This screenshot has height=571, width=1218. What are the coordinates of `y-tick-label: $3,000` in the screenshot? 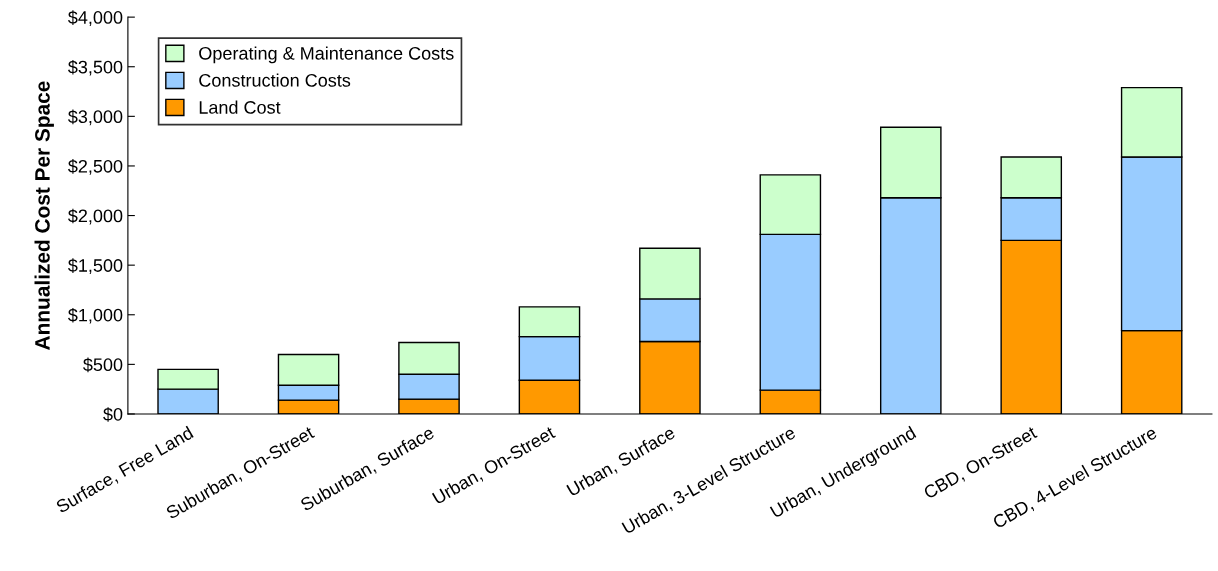 It's located at (95, 117).